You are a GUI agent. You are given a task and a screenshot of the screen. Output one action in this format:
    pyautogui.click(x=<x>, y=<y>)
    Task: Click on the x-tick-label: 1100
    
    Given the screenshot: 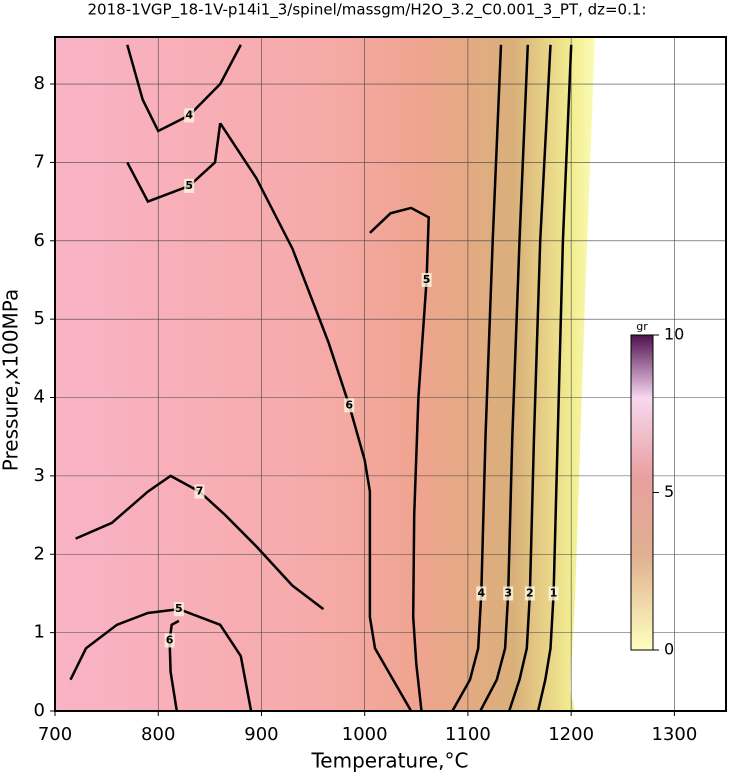 What is the action you would take?
    pyautogui.click(x=468, y=734)
    